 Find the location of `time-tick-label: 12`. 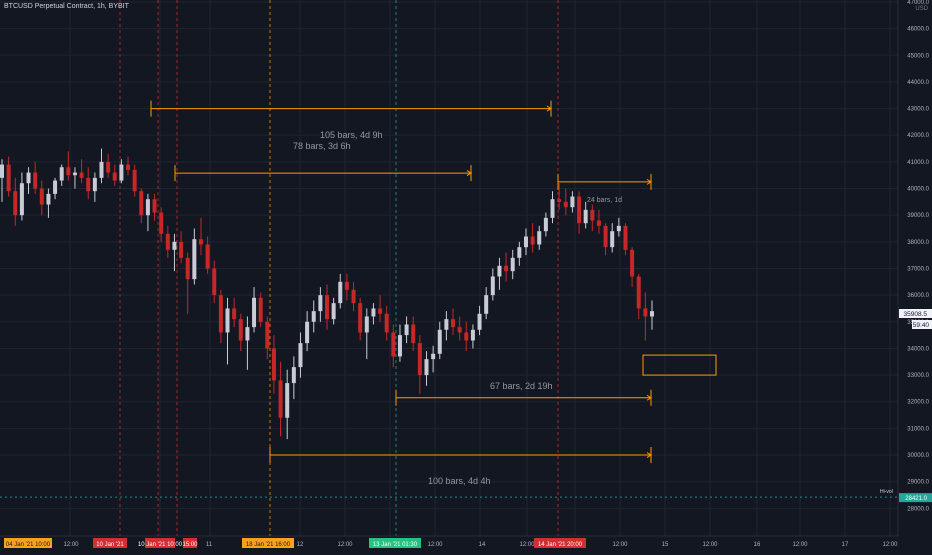

time-tick-label: 12 is located at coordinates (300, 545).